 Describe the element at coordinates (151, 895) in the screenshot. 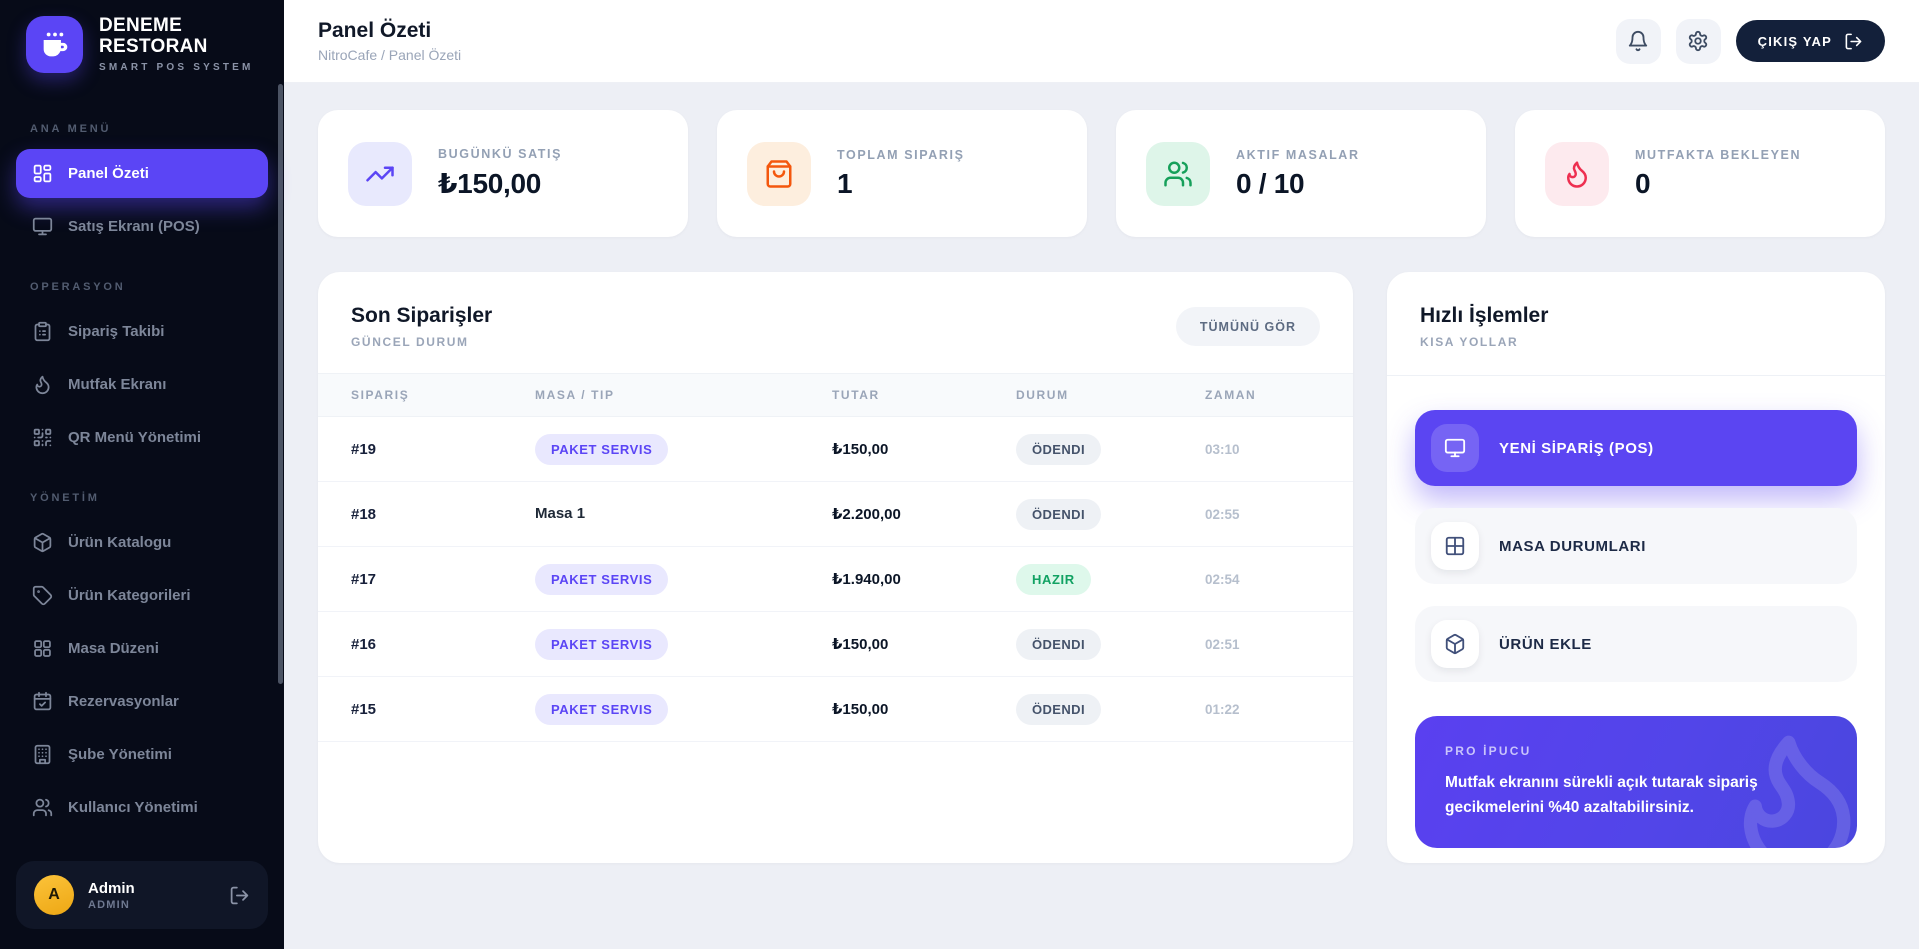

I see `user-info: Admin ADMIN` at that location.